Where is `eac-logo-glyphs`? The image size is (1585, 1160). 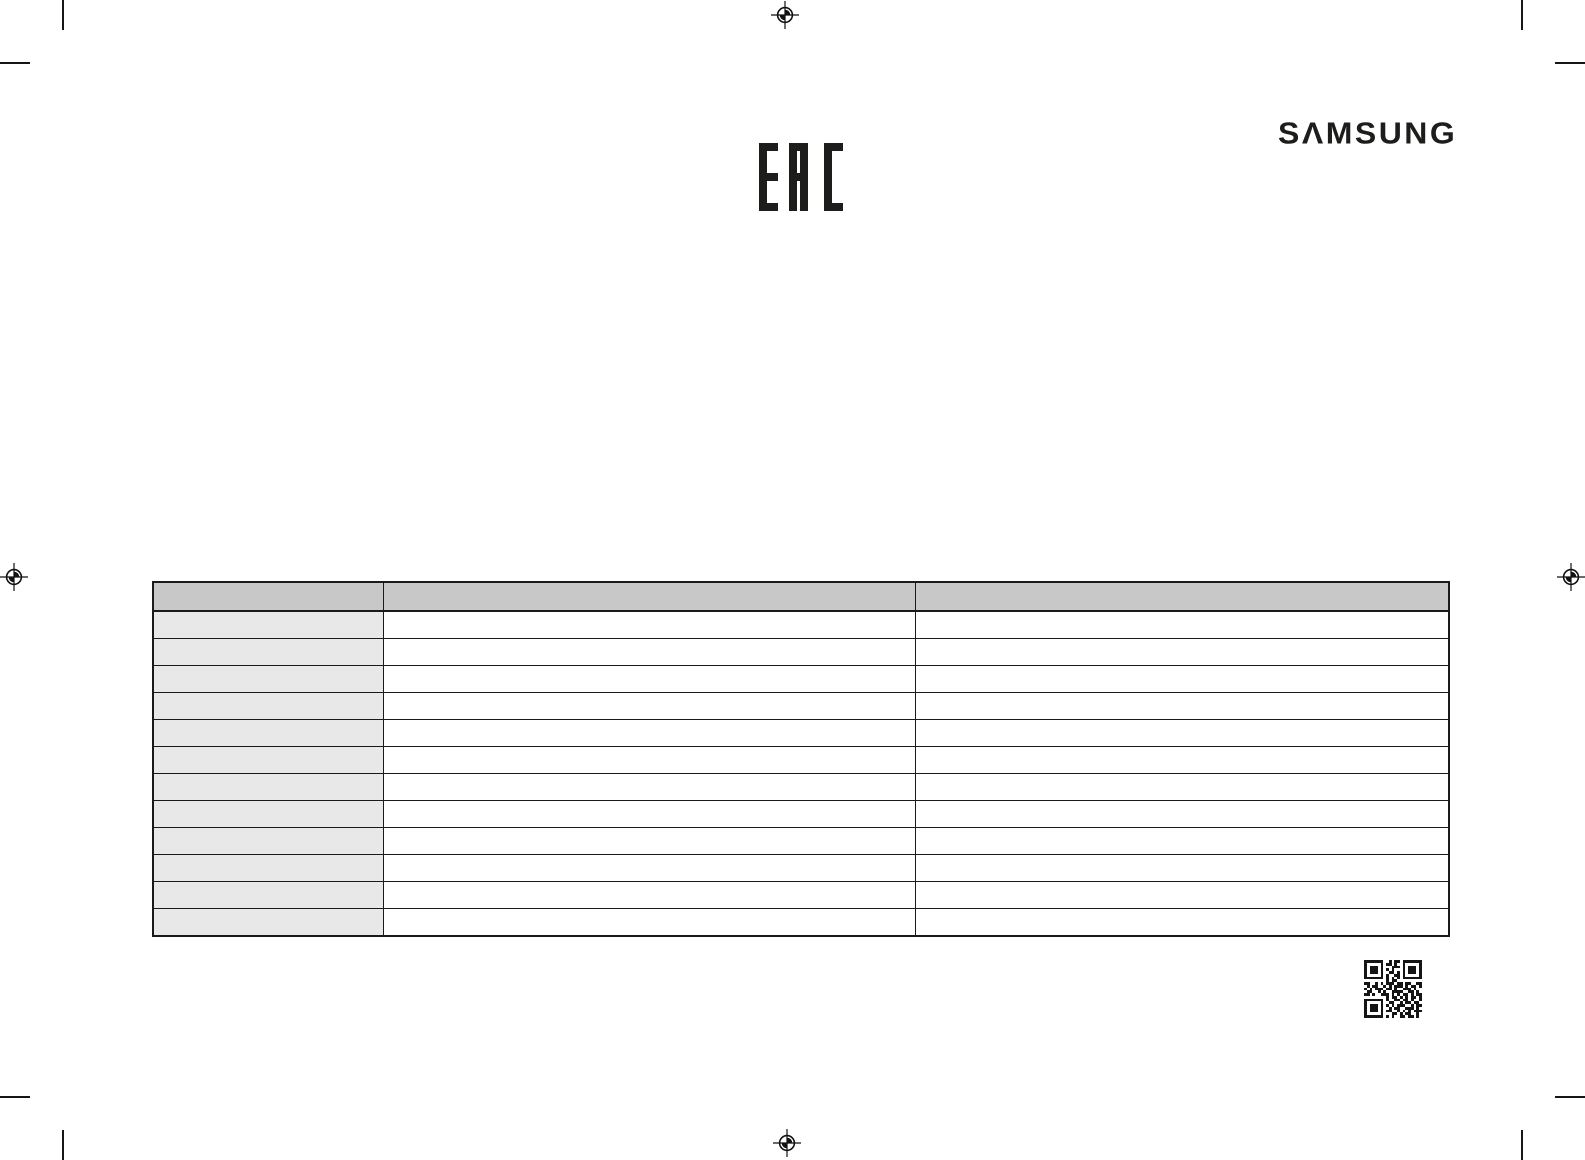 eac-logo-glyphs is located at coordinates (801, 177).